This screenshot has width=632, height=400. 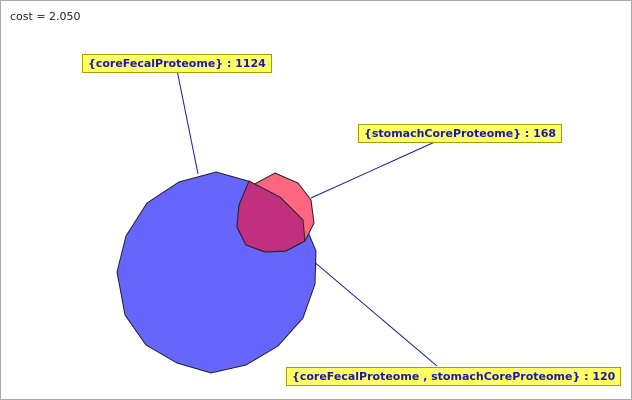 I want to click on leader-line-intersection, so click(x=365, y=305).